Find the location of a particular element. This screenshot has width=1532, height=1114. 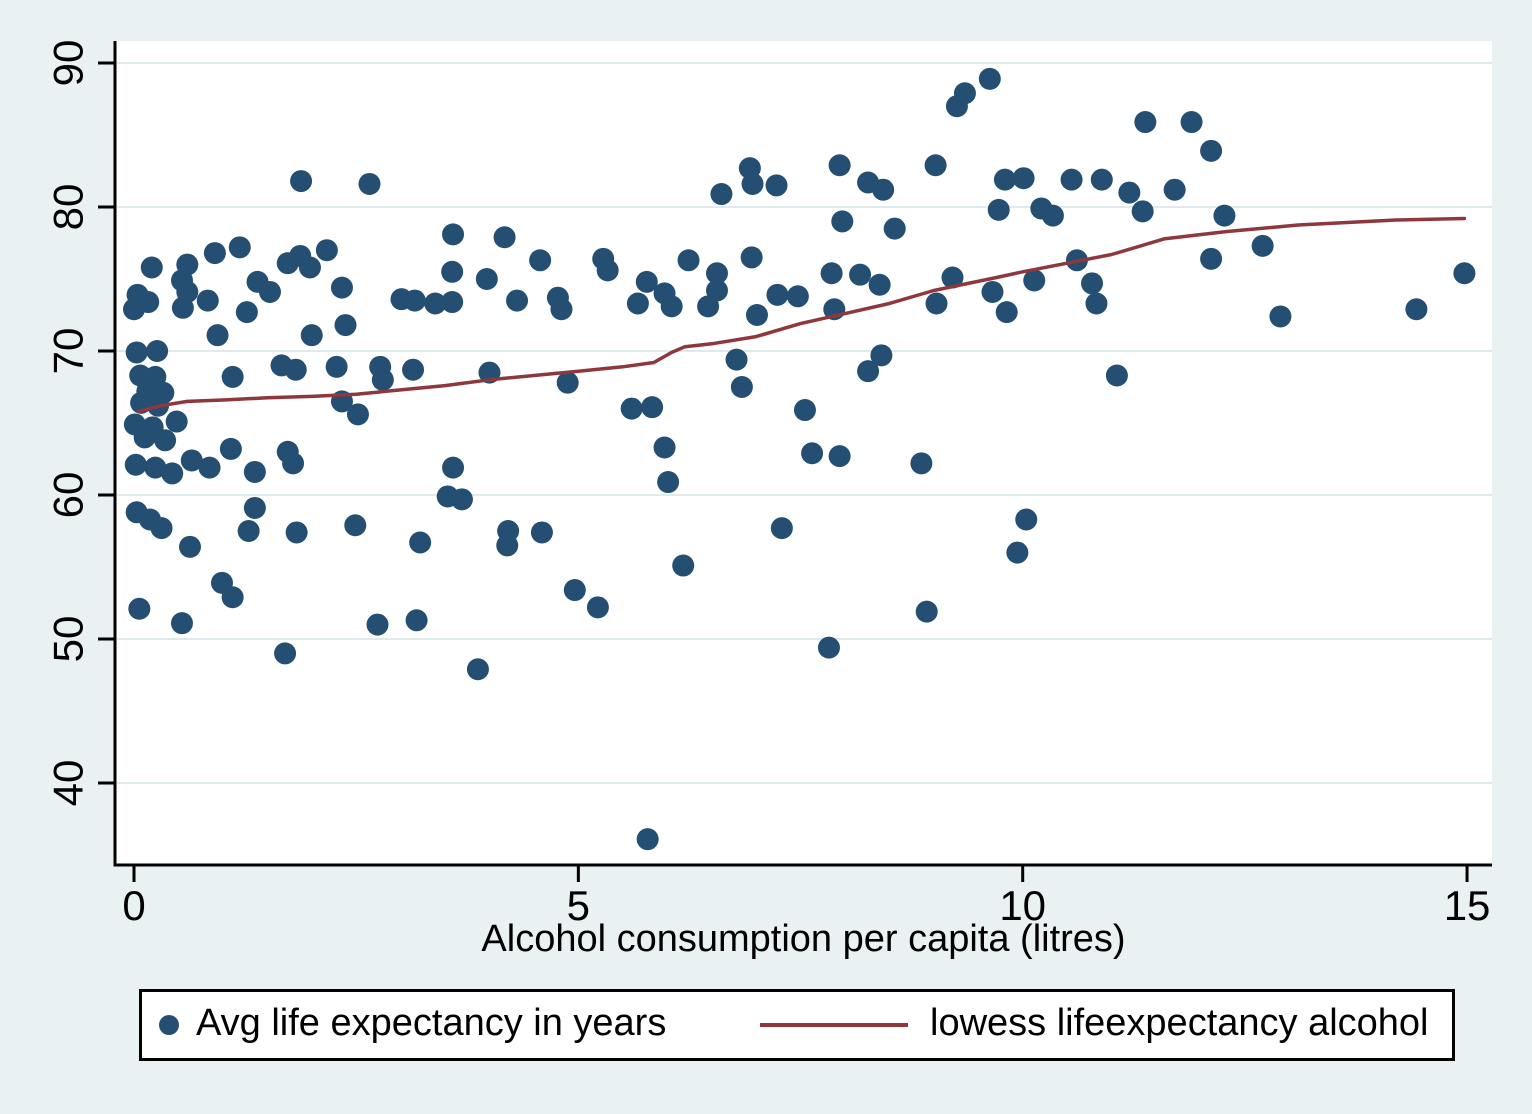

legend-scatter-label: Avg life expectancy in years is located at coordinates (431, 1022).